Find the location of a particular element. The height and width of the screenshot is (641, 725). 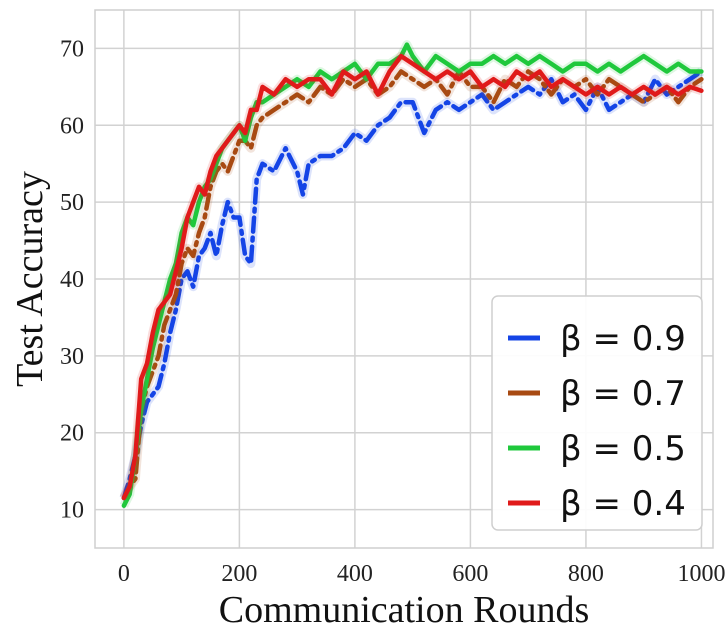

x-tick-label: 1000 is located at coordinates (701, 574).